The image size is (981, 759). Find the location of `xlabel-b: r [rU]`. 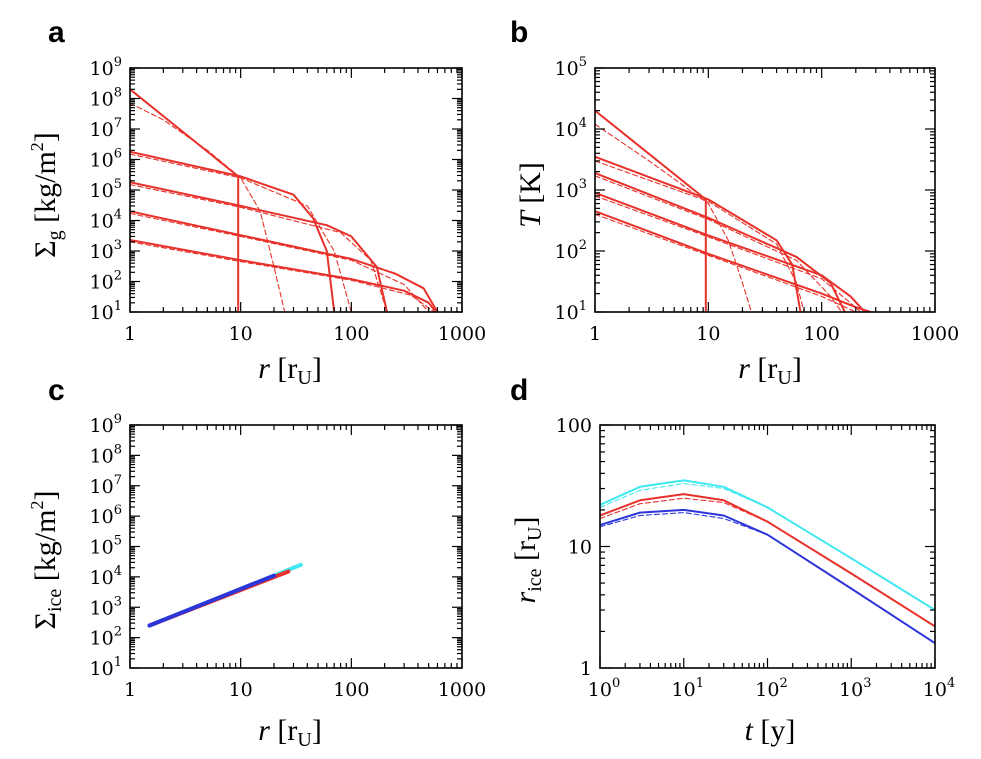

xlabel-b: r [rU] is located at coordinates (770, 370).